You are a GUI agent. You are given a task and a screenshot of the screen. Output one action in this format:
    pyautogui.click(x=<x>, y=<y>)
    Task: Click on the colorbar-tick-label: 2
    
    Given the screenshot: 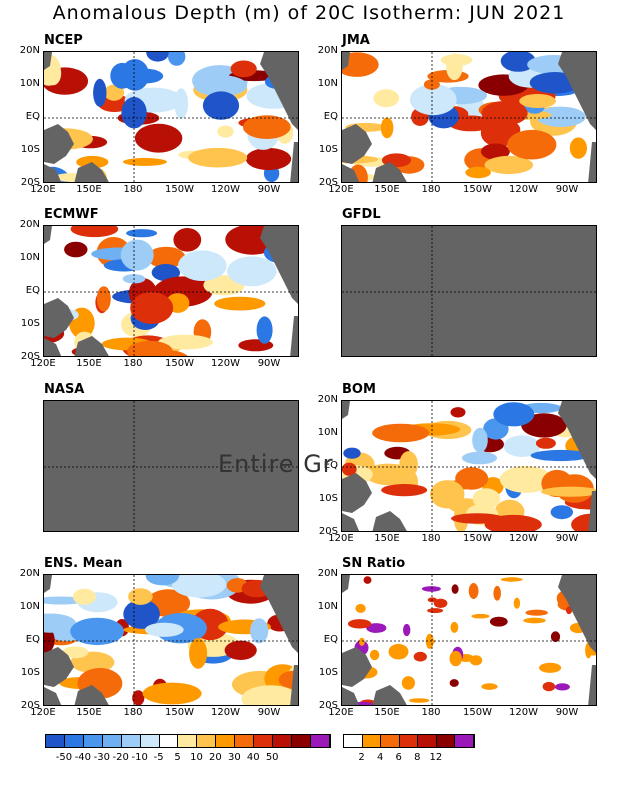 What is the action you would take?
    pyautogui.click(x=361, y=757)
    